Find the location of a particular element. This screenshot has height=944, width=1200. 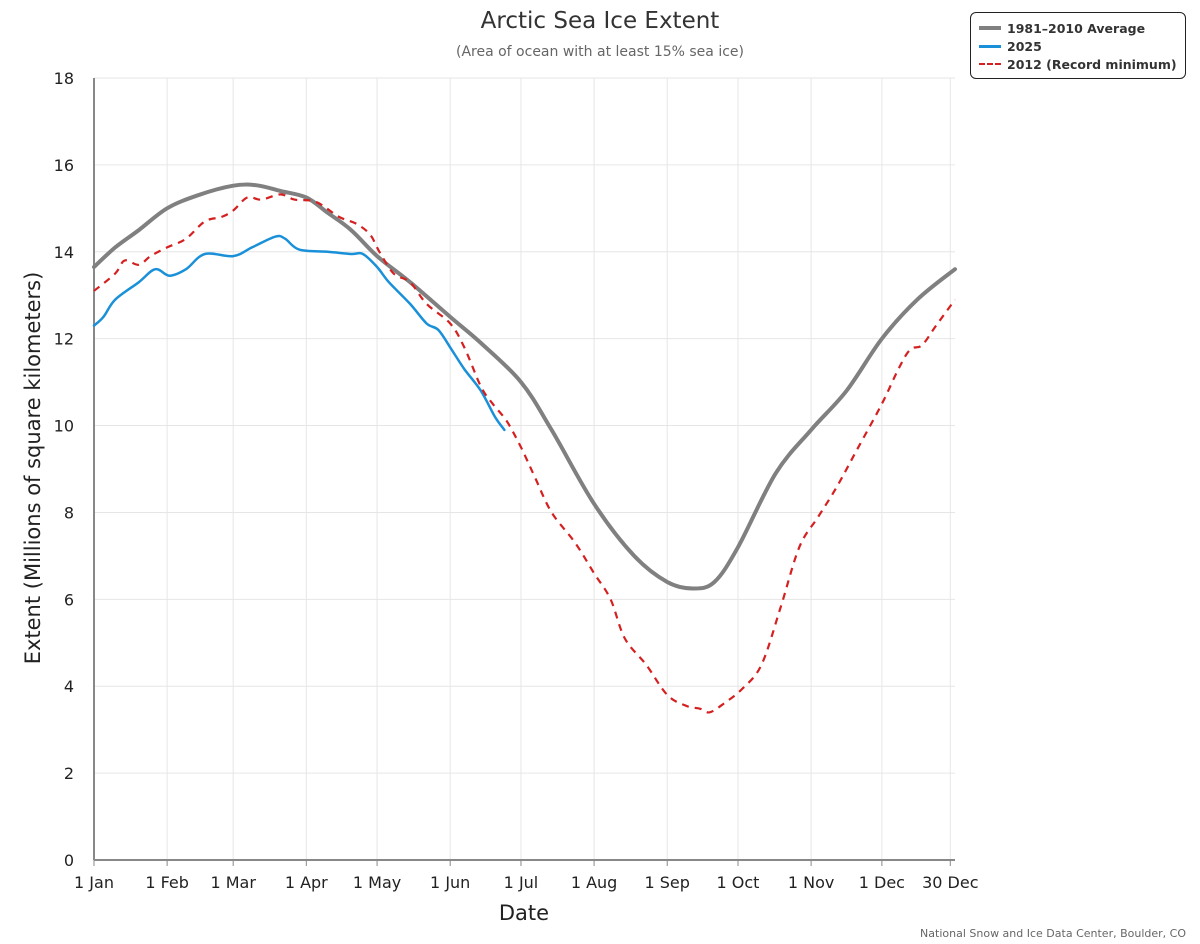

x-tick-label: 1 Jan is located at coordinates (94, 882).